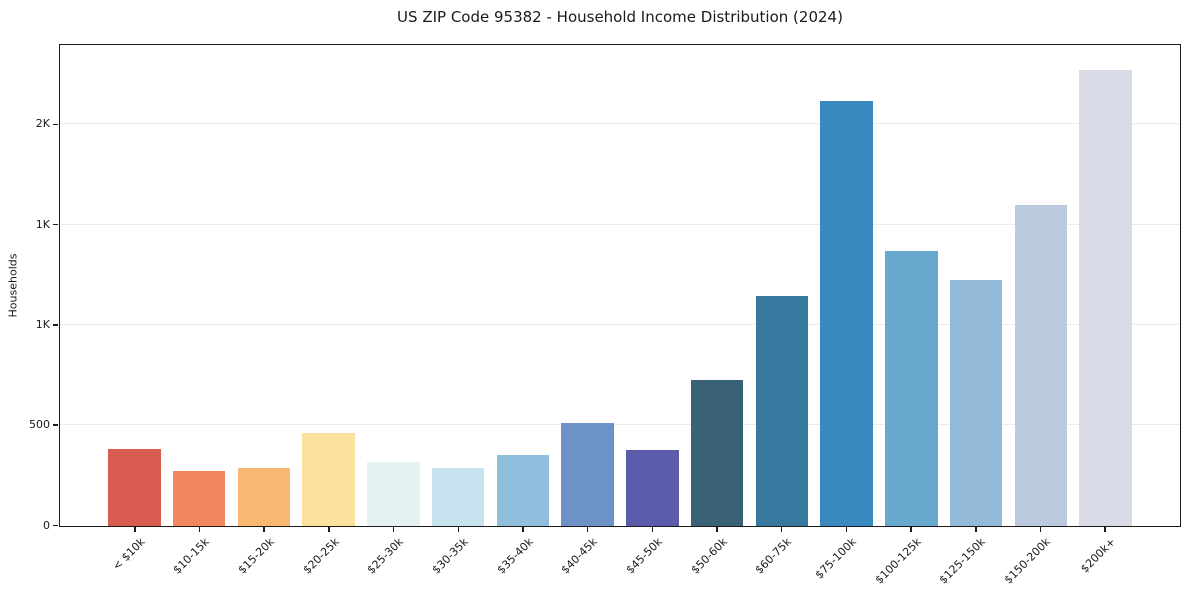 The image size is (1189, 590). I want to click on bar-$40-45k, so click(587, 474).